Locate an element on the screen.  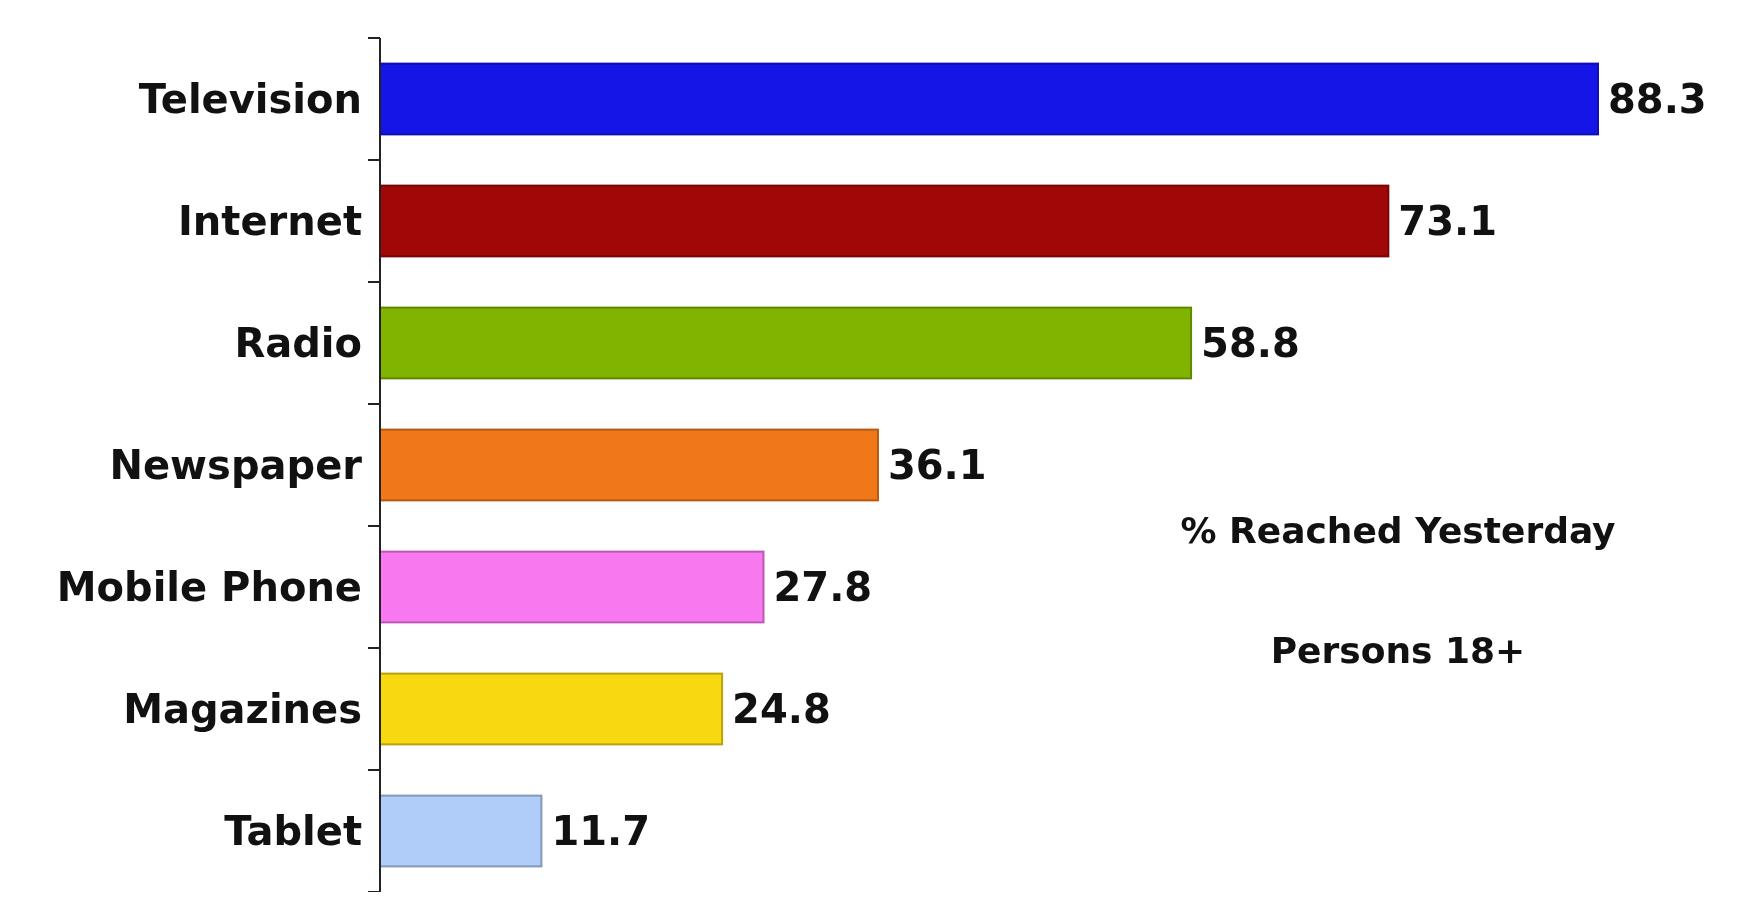
y-tick-label: Mobile Phone is located at coordinates (209, 587).